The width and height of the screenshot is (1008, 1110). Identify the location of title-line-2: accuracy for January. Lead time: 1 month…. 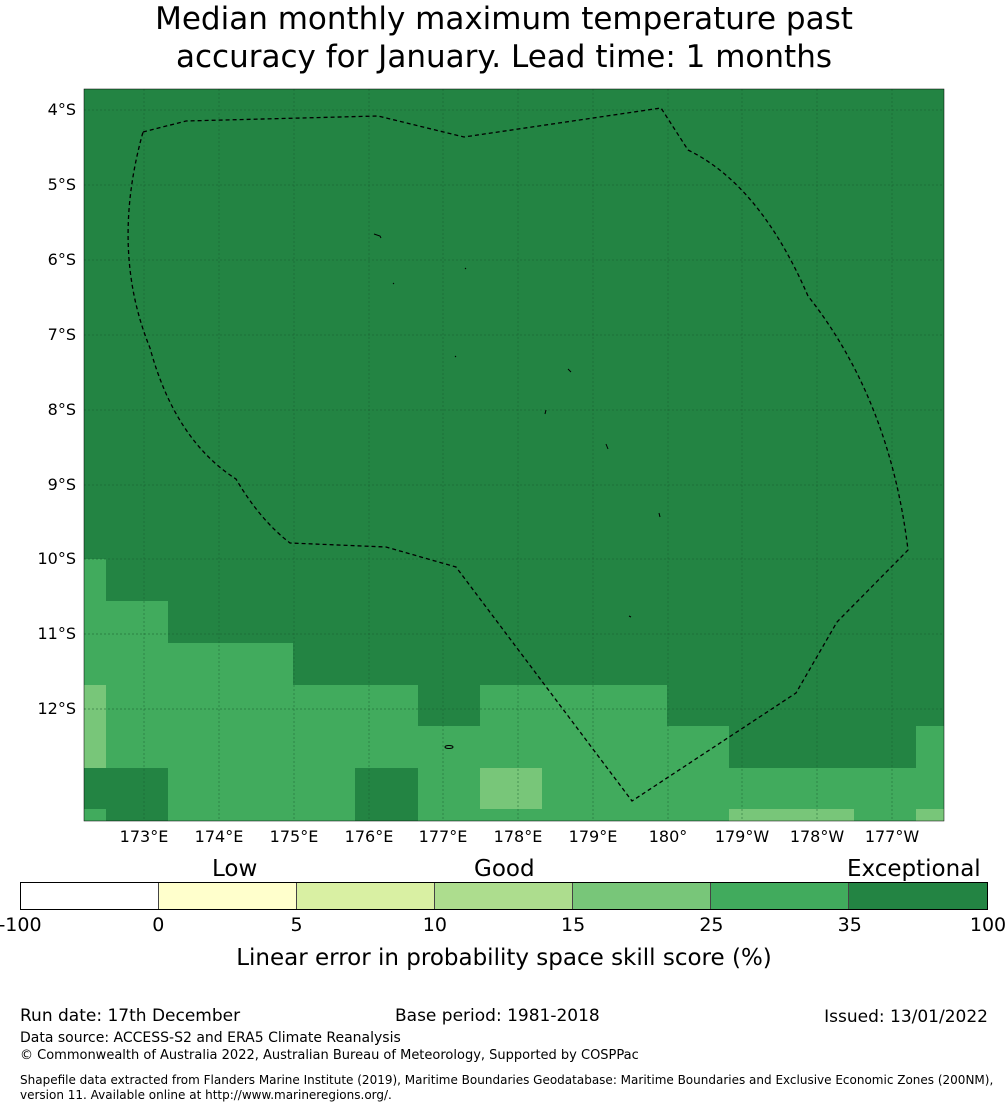
(503, 57).